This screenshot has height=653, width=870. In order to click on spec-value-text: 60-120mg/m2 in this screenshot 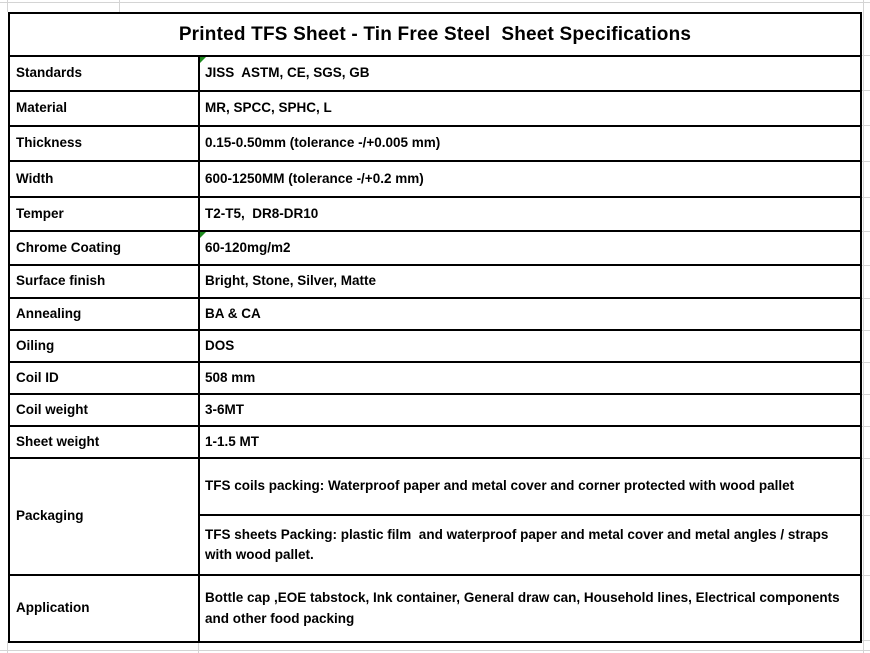, I will do `click(248, 247)`.